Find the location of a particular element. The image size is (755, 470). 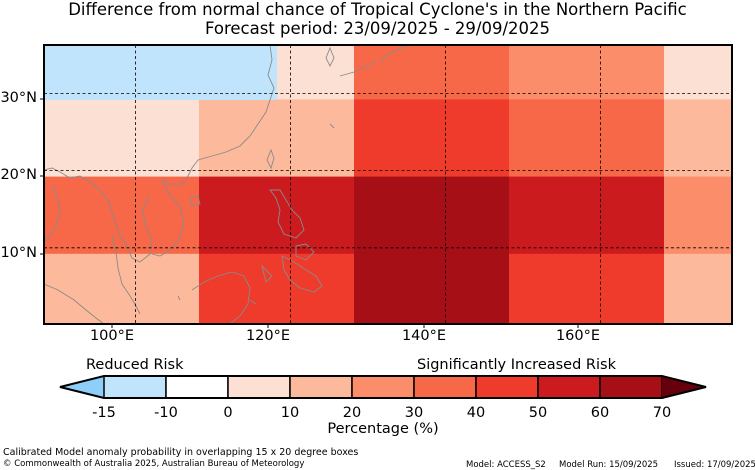

colorbar-outline is located at coordinates (383, 387).